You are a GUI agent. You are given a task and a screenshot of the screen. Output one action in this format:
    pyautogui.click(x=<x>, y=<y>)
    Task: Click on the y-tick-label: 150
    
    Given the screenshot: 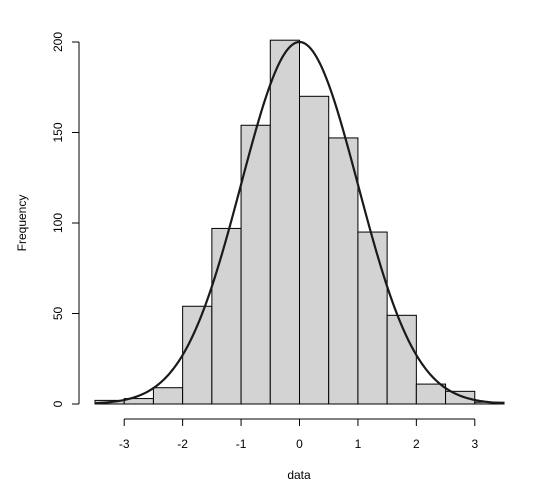 What is the action you would take?
    pyautogui.click(x=58, y=132)
    